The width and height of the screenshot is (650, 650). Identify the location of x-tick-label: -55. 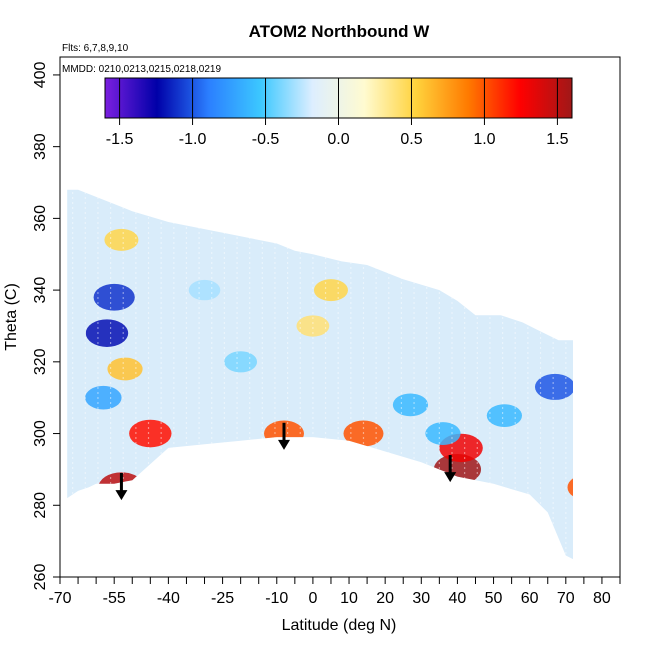
(114, 598).